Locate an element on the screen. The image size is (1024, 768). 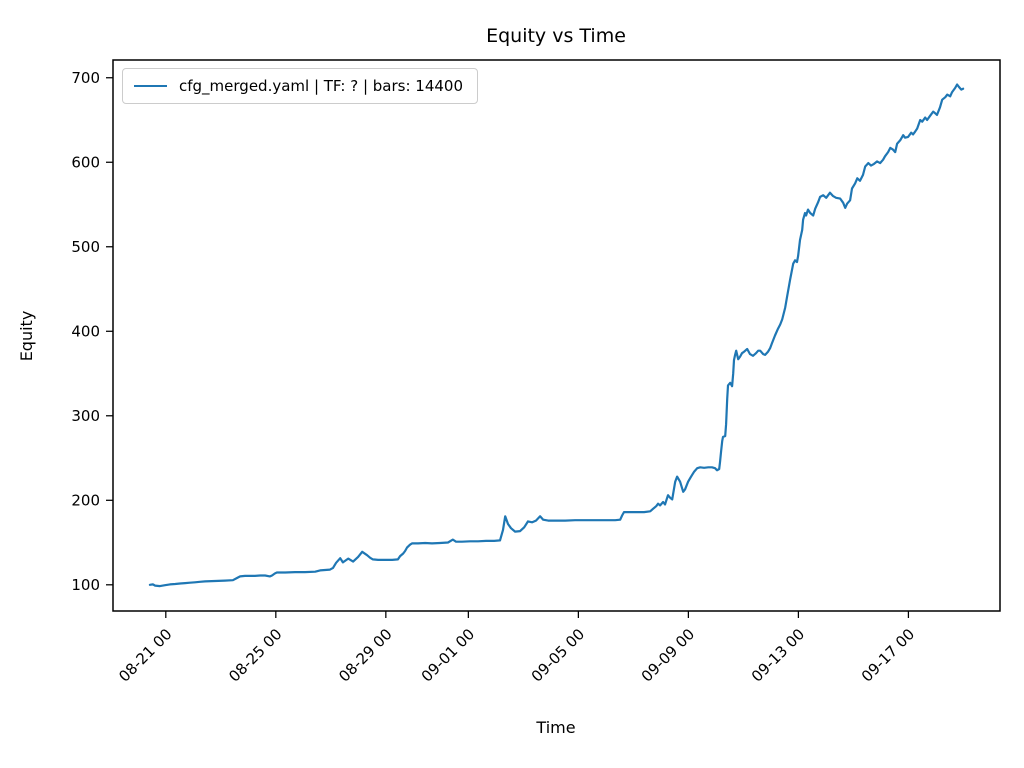
x-tick-label: 08-21 00 is located at coordinates (145, 655).